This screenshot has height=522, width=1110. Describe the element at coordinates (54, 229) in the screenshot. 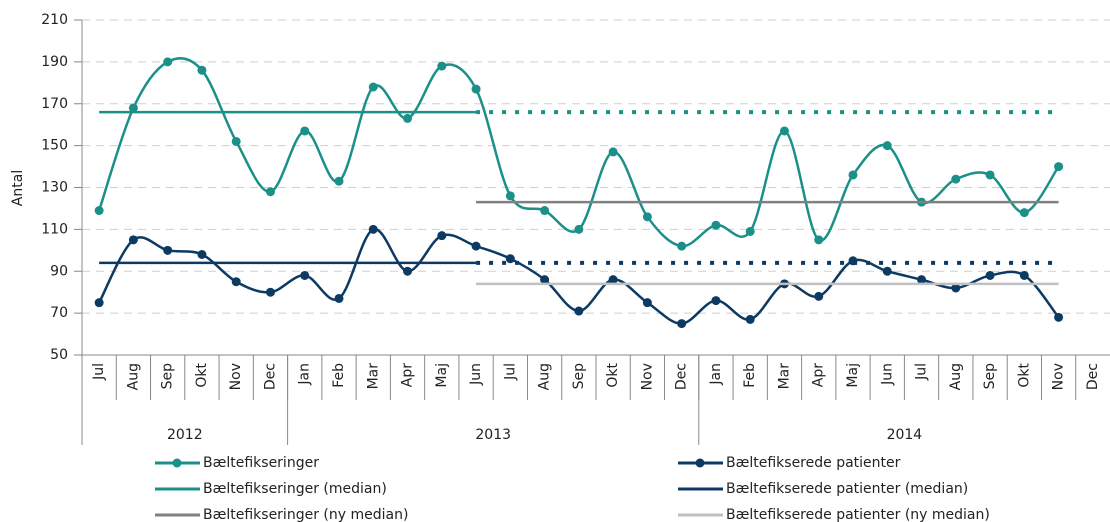

I see `y-tick-label: 110` at that location.